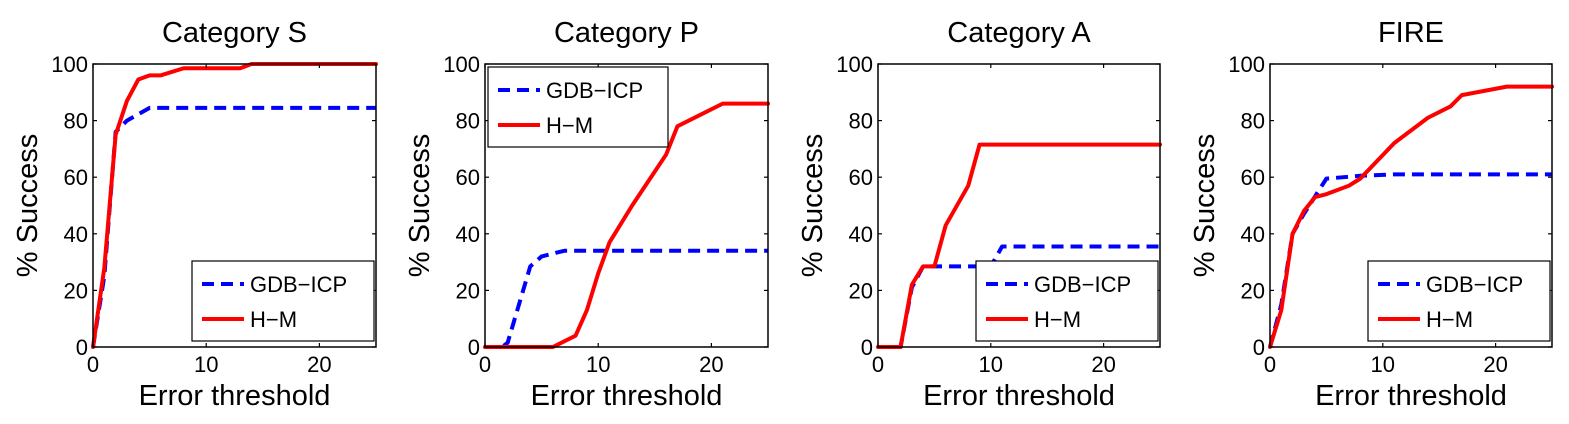 The height and width of the screenshot is (424, 1569). What do you see at coordinates (626, 33) in the screenshot?
I see `chart-title: Category P` at bounding box center [626, 33].